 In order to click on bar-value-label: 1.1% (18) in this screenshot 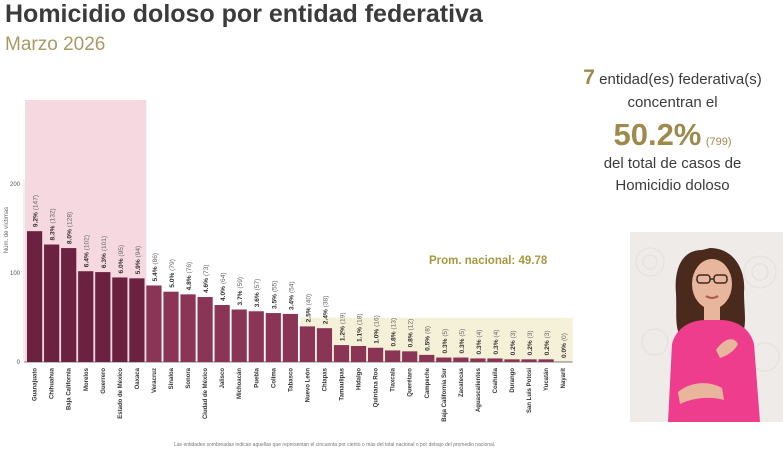, I will do `click(360, 327)`.